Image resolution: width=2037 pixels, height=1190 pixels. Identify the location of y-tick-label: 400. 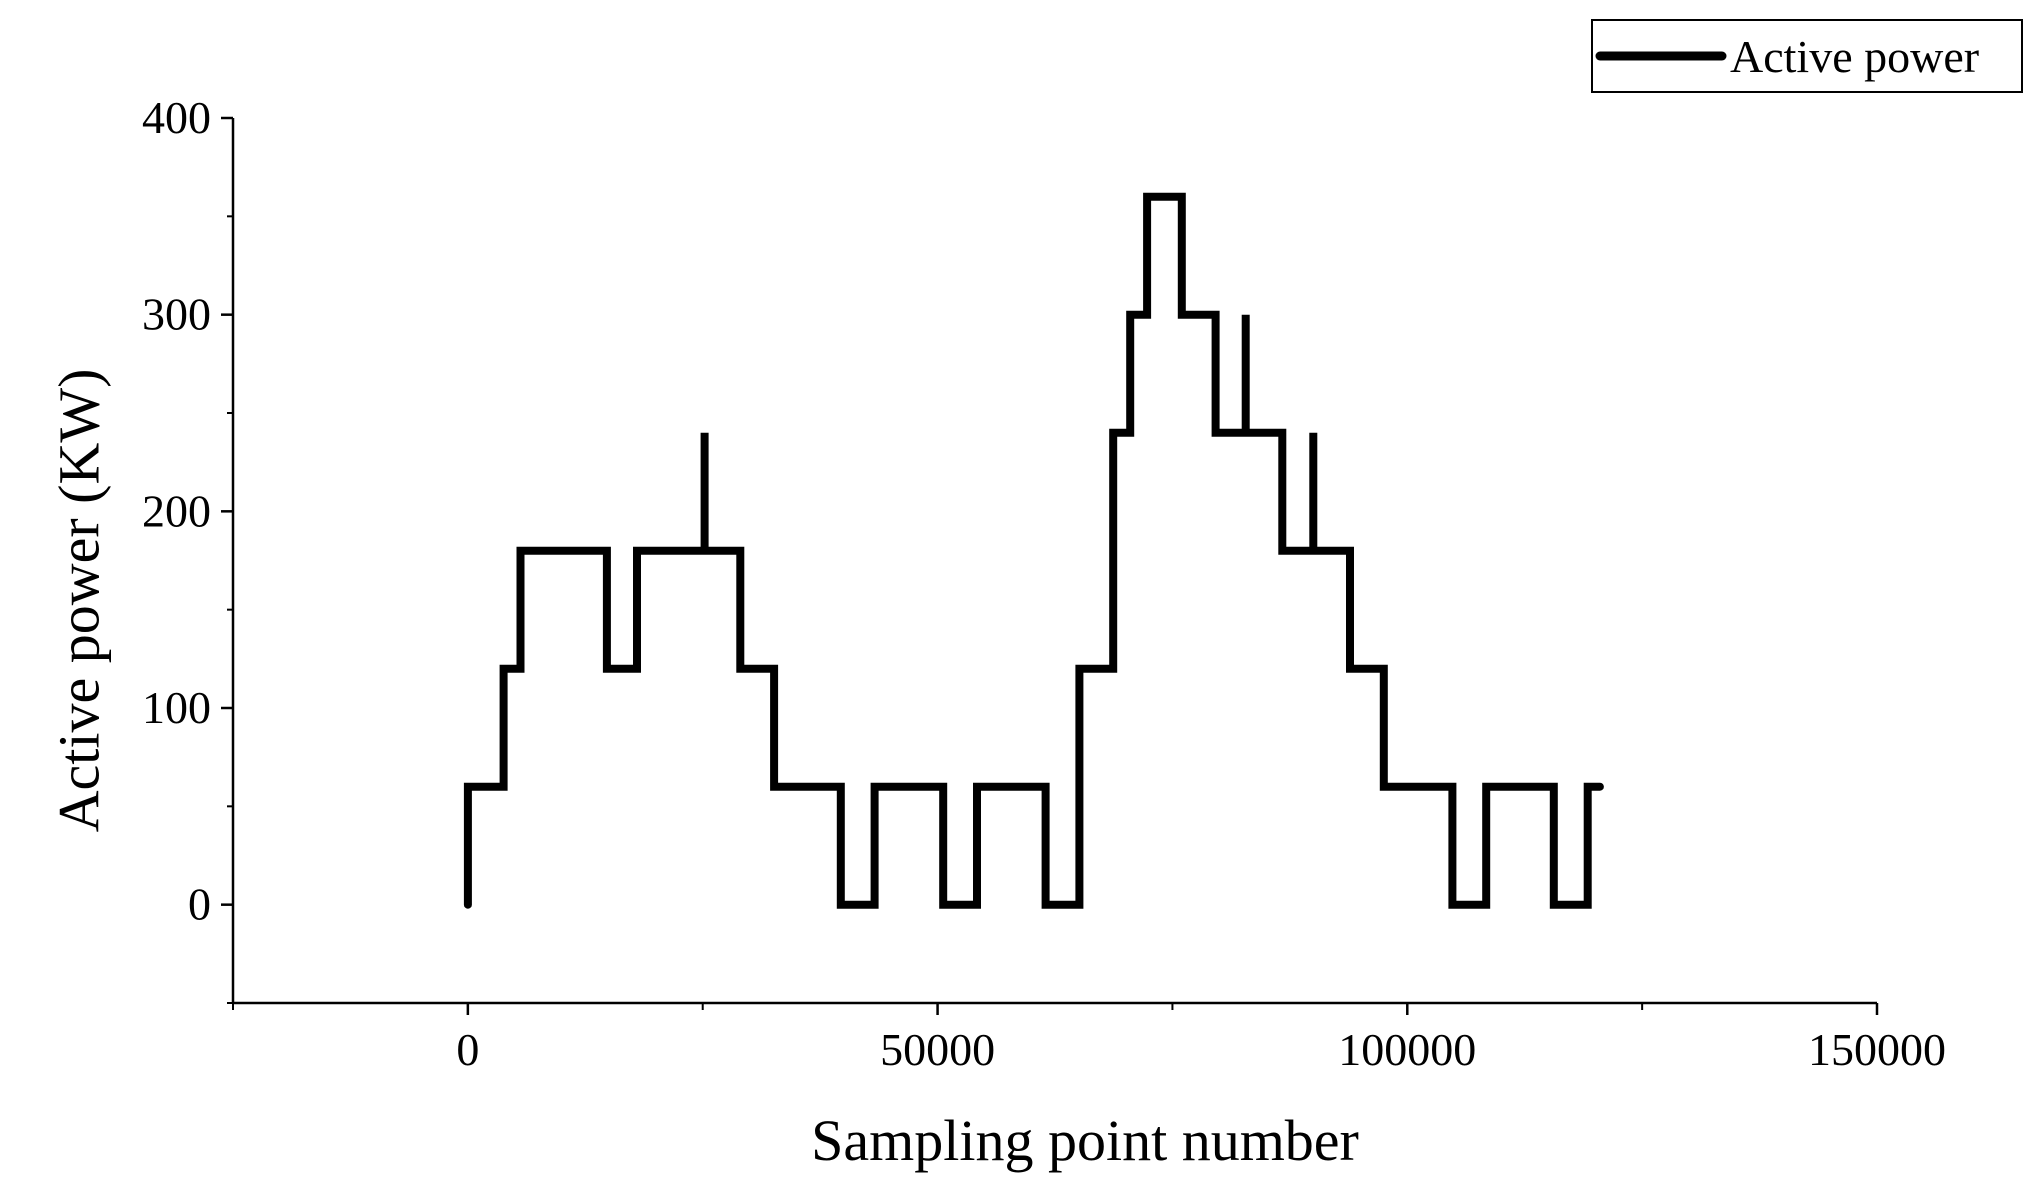
(176, 117).